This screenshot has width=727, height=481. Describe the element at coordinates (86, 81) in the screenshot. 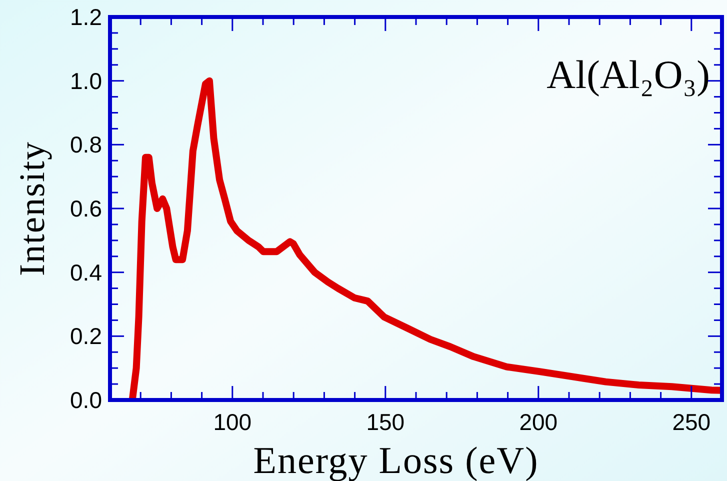

I see `y-tick-label: 1.0` at that location.